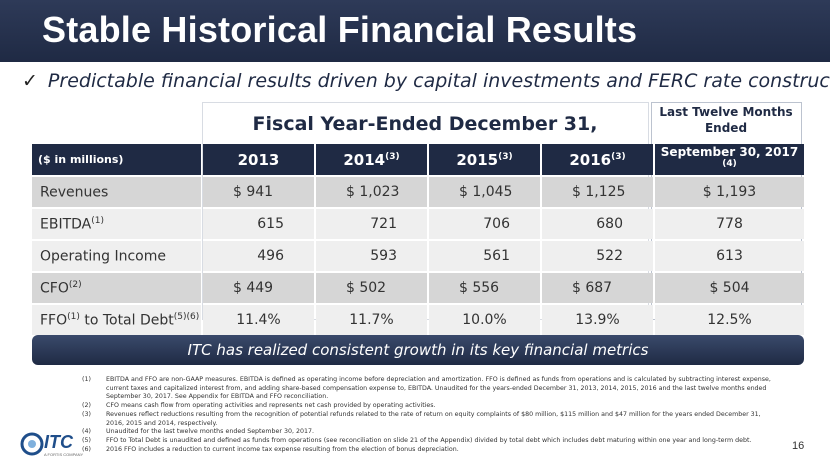 The width and height of the screenshot is (830, 467). What do you see at coordinates (484, 320) in the screenshot?
I see `table-cell: 10.0%` at bounding box center [484, 320].